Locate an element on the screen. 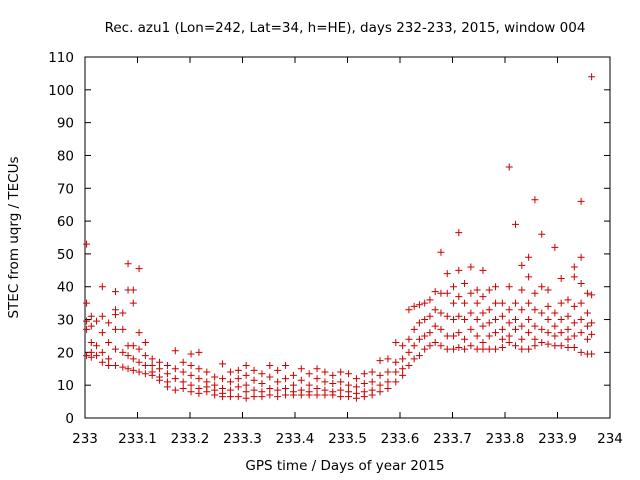 This screenshot has height=480, width=640. y-tick-label: 60 is located at coordinates (65, 222).